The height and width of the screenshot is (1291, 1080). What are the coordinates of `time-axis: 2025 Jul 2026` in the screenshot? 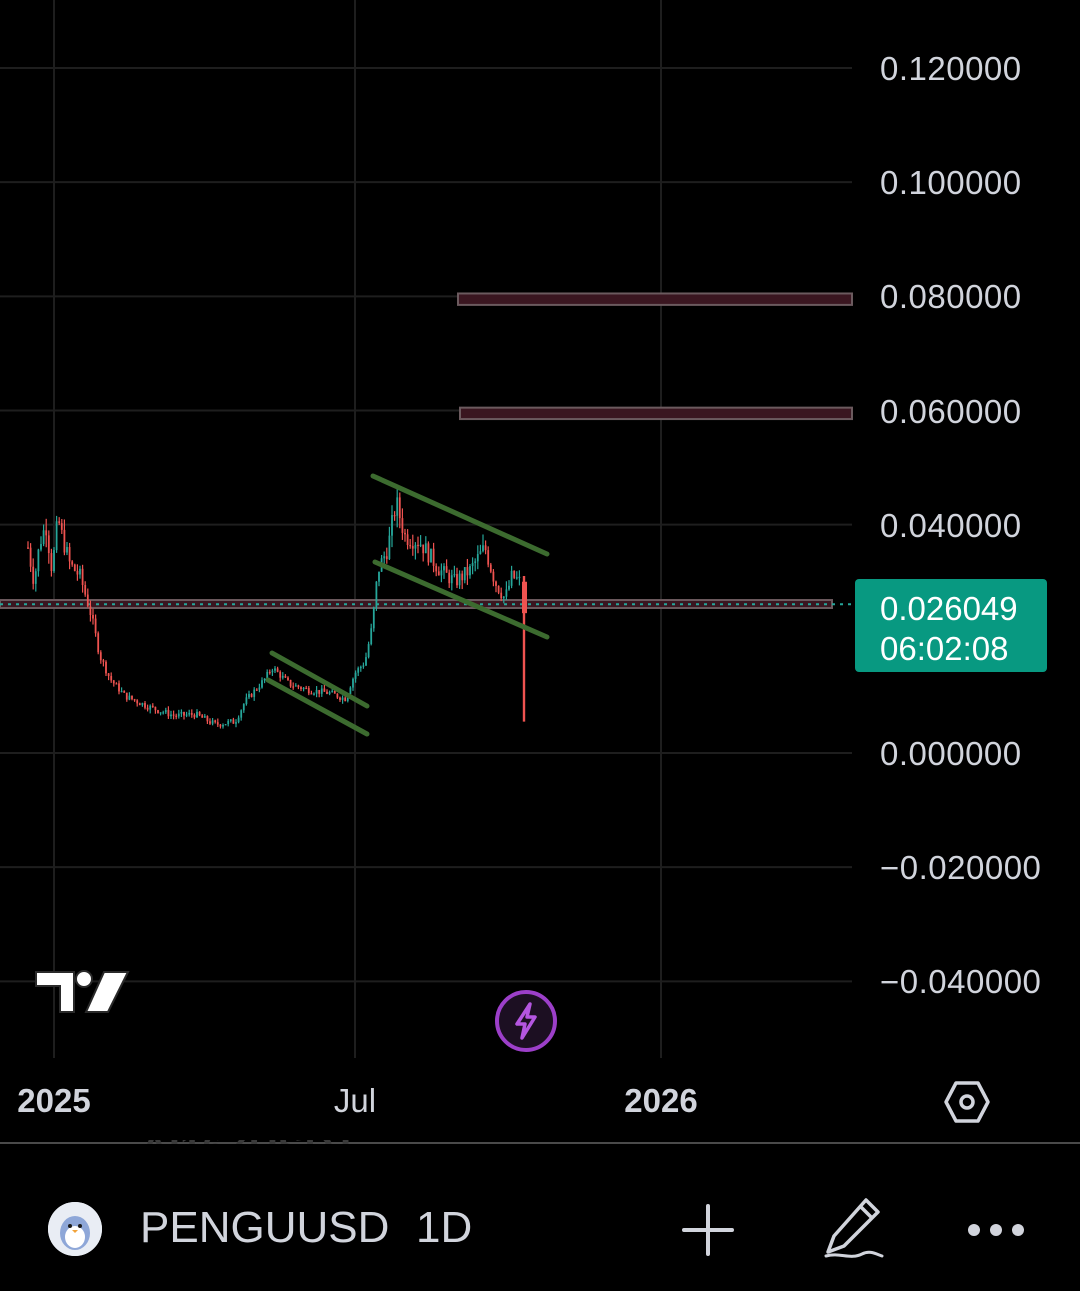 It's located at (540, 1102).